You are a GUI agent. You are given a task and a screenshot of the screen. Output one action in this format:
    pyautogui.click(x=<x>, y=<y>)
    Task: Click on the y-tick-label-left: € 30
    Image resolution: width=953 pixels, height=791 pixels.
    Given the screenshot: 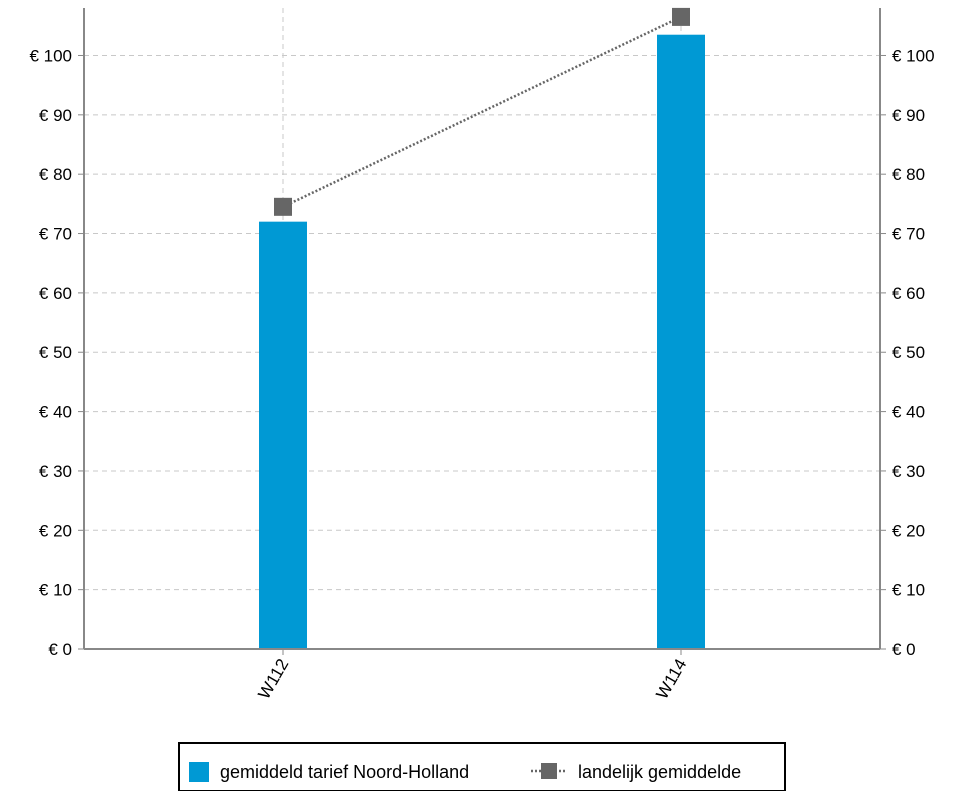 What is the action you would take?
    pyautogui.click(x=55, y=471)
    